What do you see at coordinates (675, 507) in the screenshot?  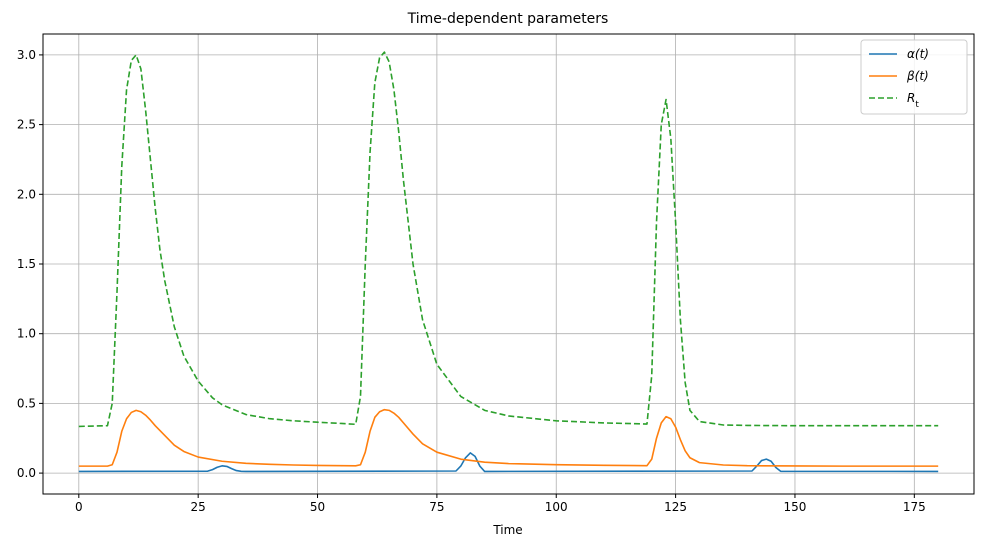 I see `x-tick-label: 125` at bounding box center [675, 507].